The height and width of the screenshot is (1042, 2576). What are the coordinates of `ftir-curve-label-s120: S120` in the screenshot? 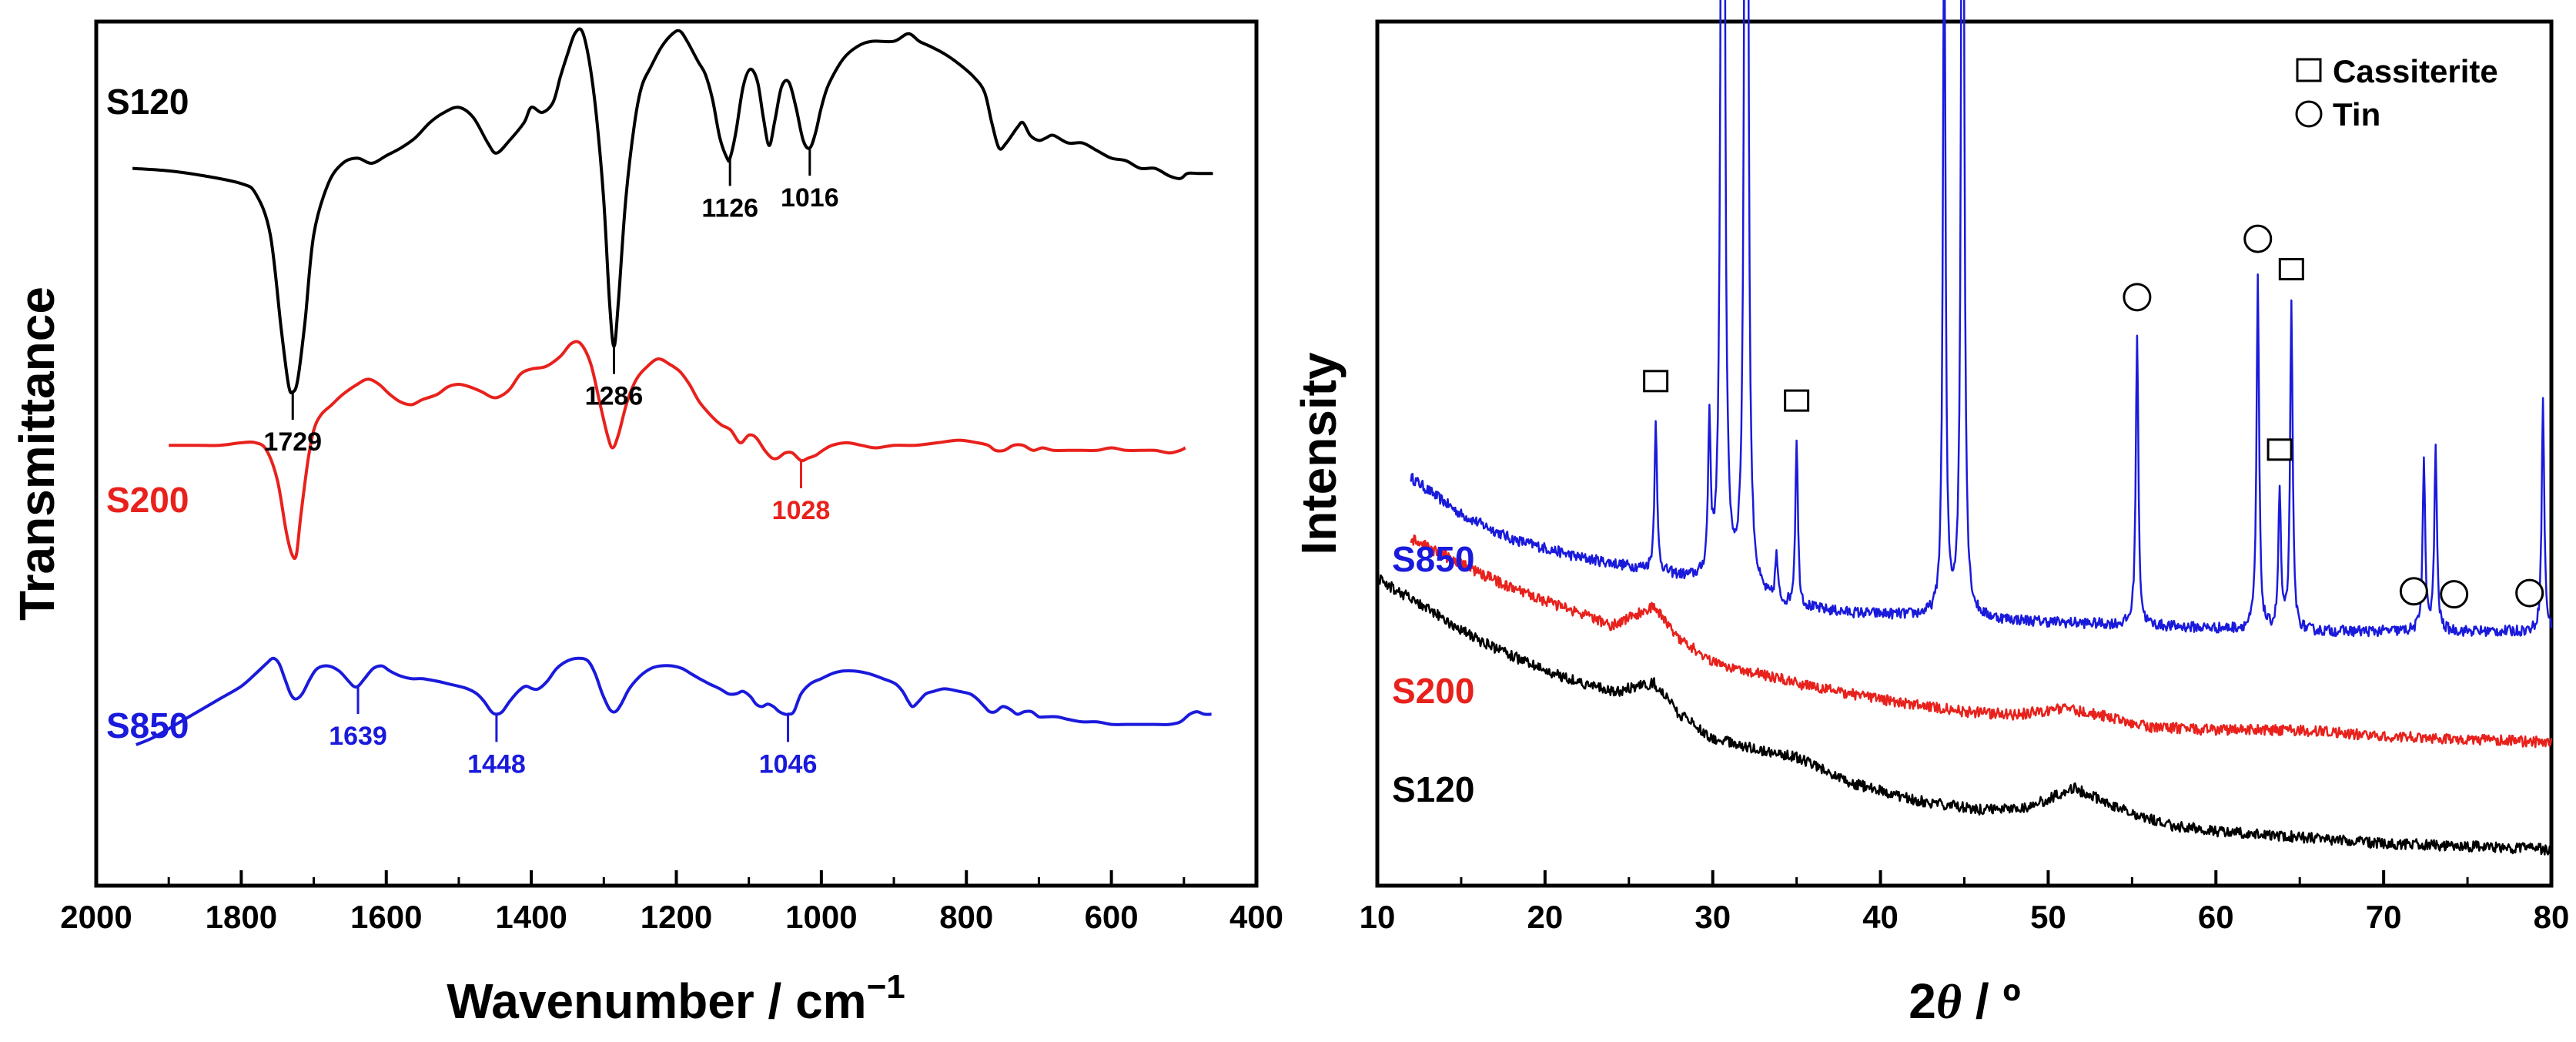 It's located at (148, 102).